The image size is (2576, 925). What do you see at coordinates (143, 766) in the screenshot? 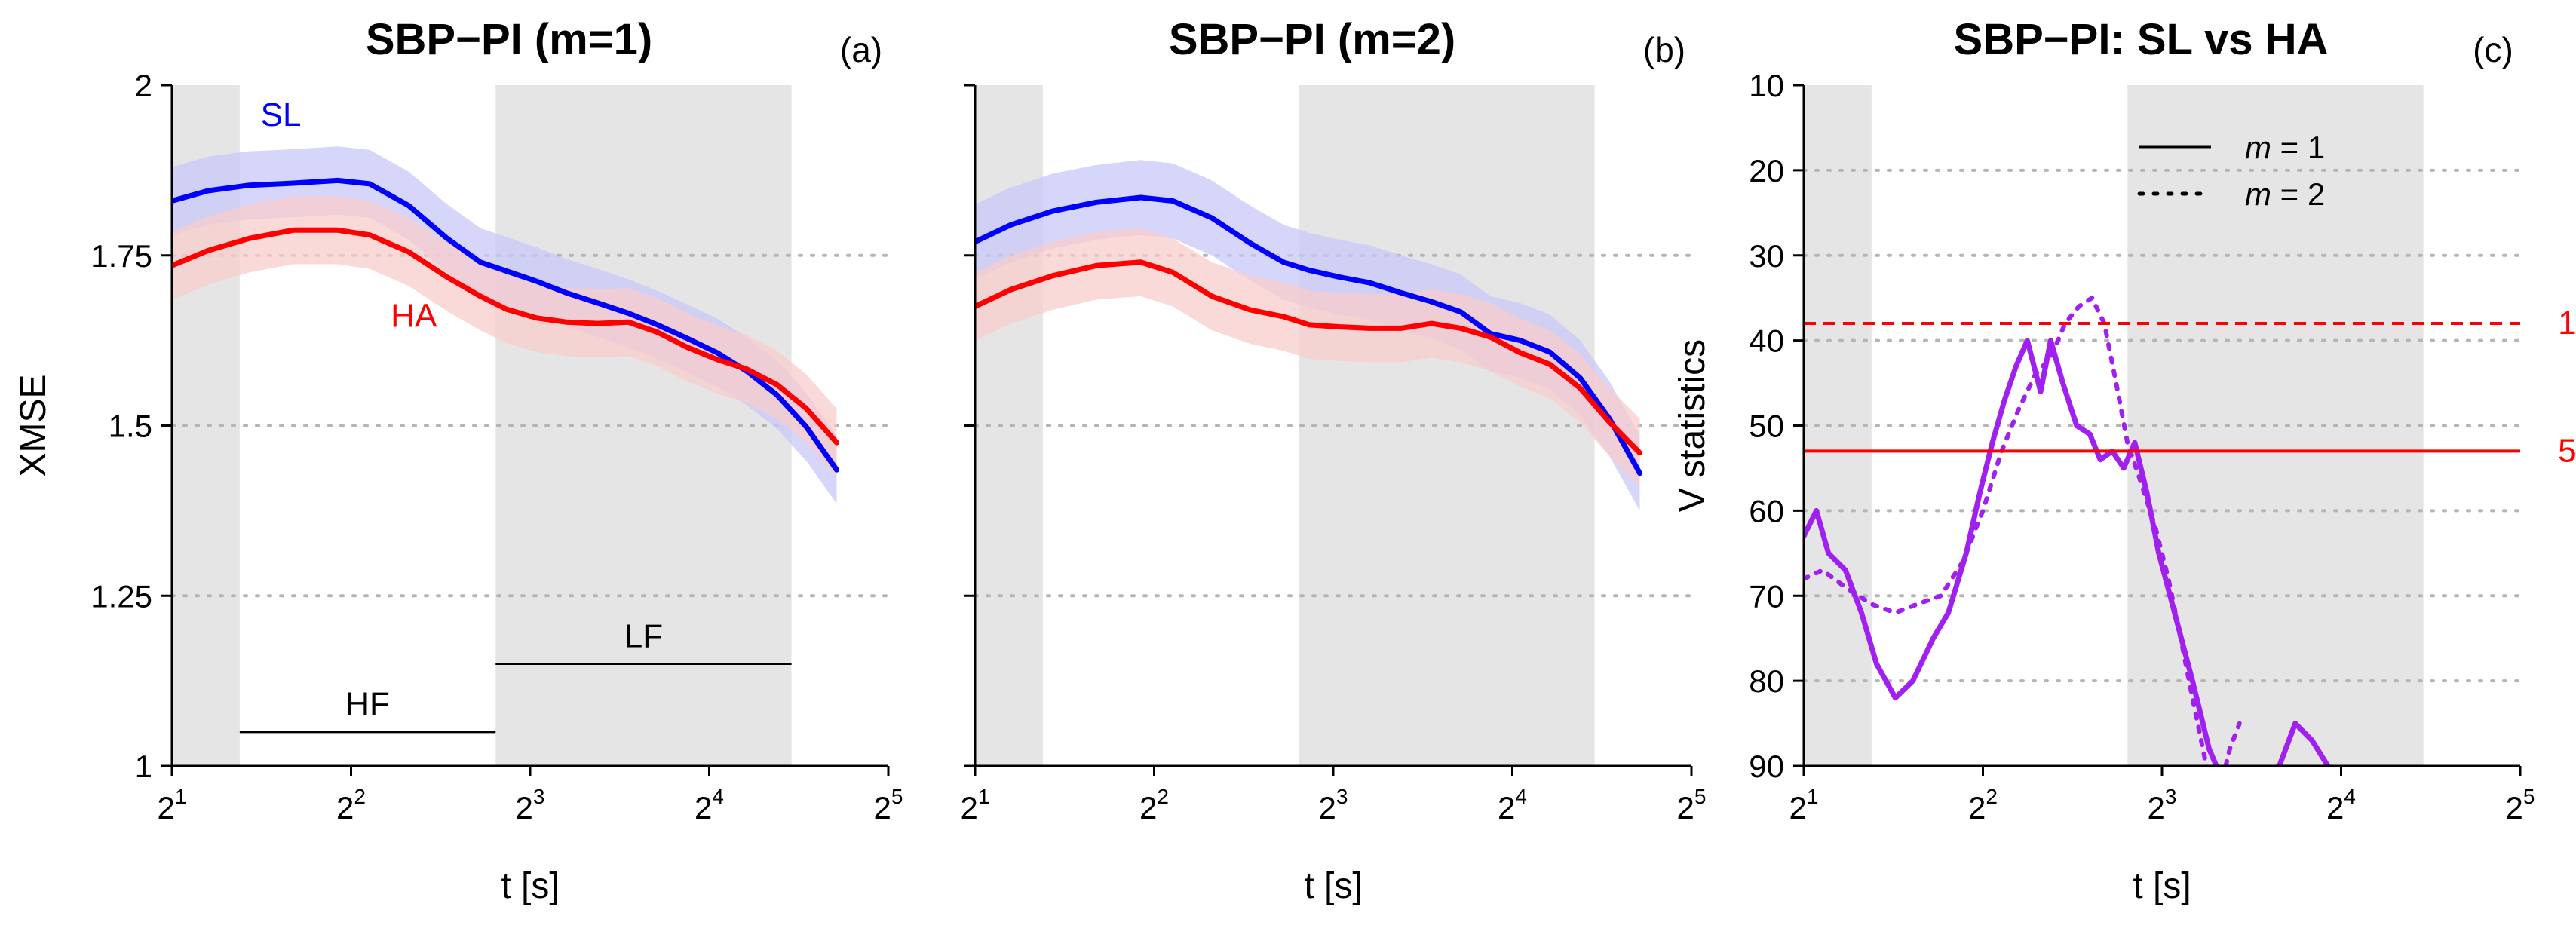
I see `y-tick-label: 1` at bounding box center [143, 766].